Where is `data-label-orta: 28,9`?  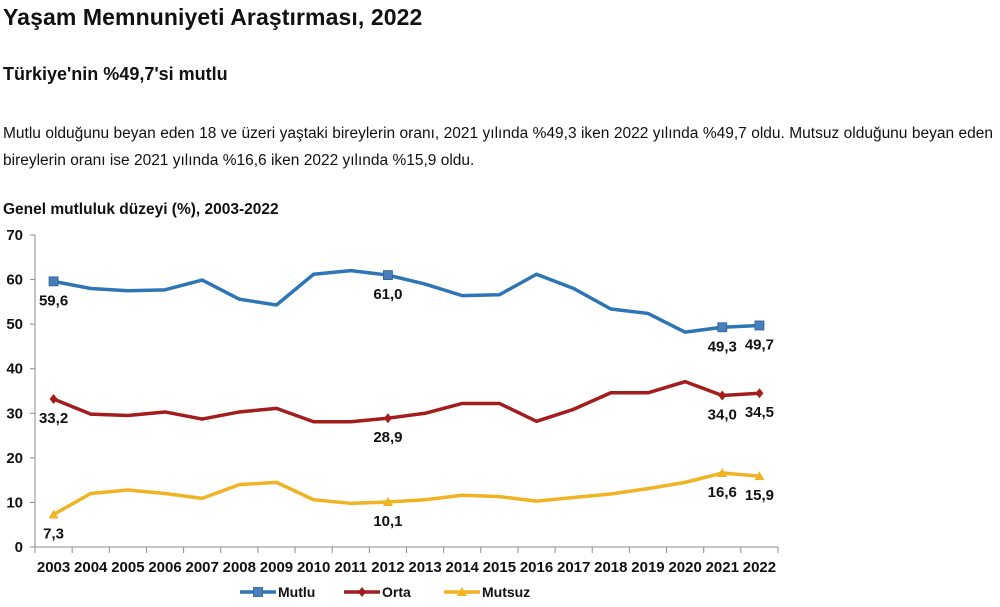 data-label-orta: 28,9 is located at coordinates (387, 437).